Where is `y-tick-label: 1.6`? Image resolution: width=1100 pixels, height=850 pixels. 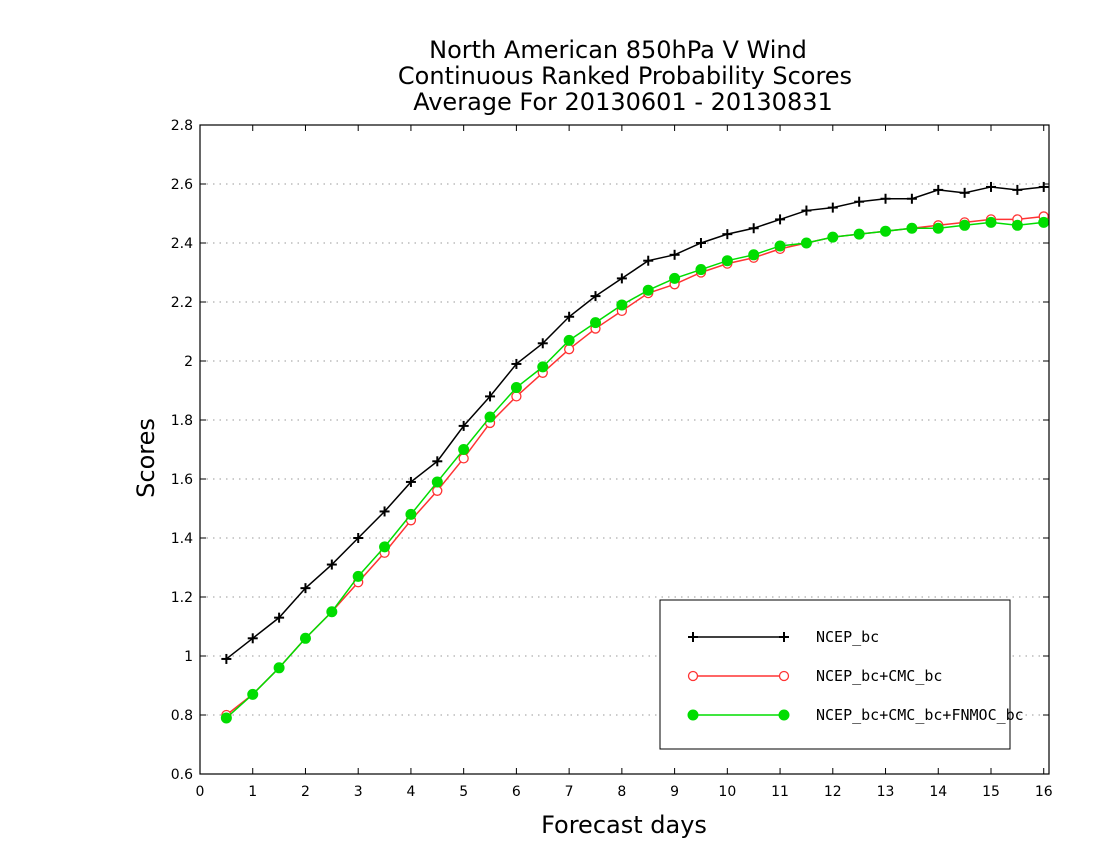 y-tick-label: 1.6 is located at coordinates (182, 480).